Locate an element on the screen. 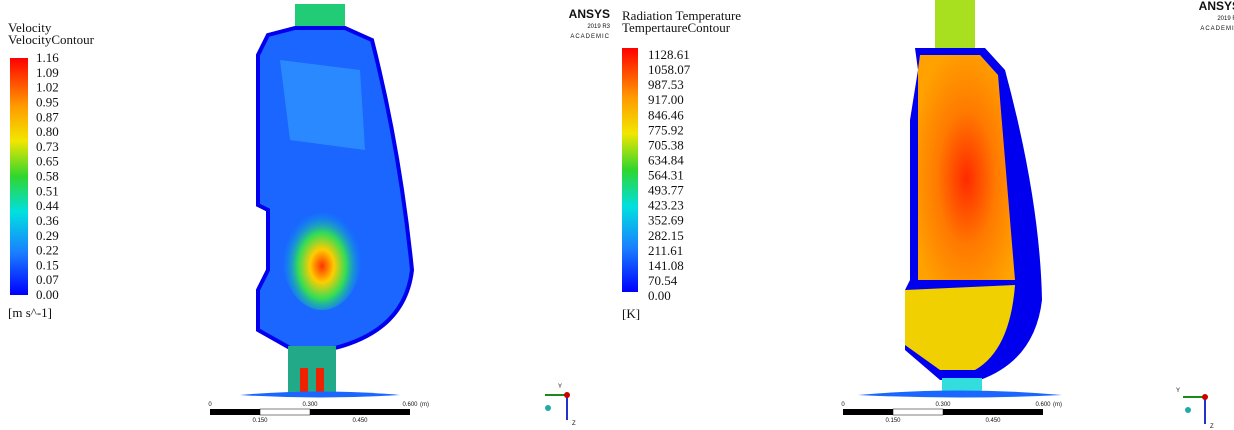 This screenshot has width=1234, height=430. legend-title: Radiation Temperature is located at coordinates (681, 15).